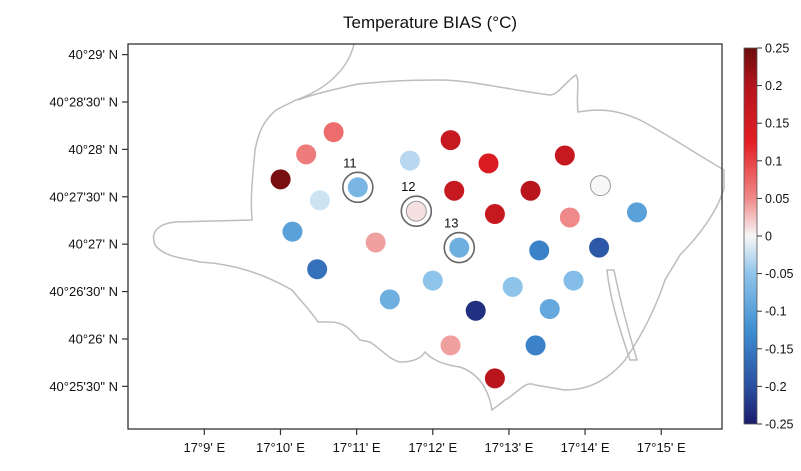 This screenshot has height=471, width=801. I want to click on colorbar-tick-label: 0, so click(768, 237).